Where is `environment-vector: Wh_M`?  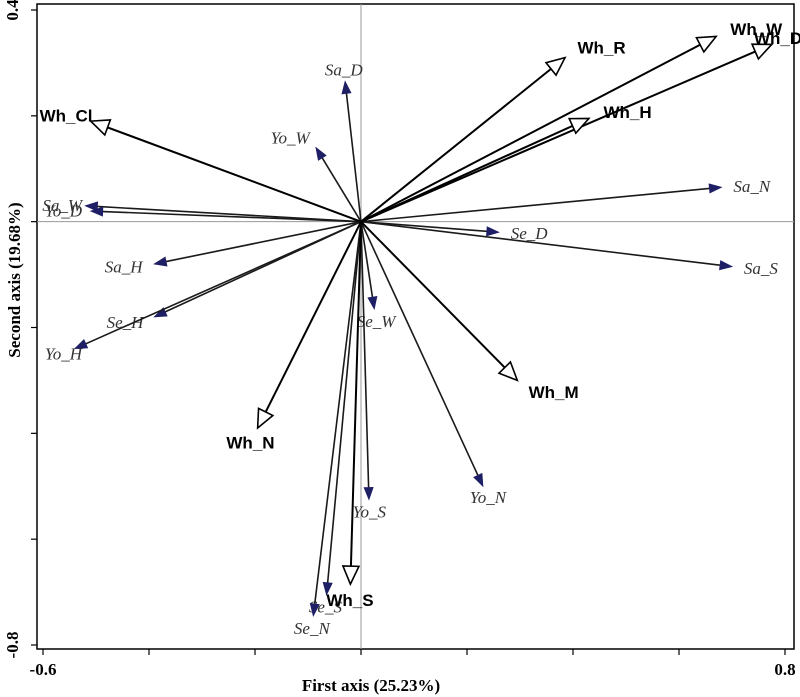
environment-vector: Wh_M is located at coordinates (469, 311).